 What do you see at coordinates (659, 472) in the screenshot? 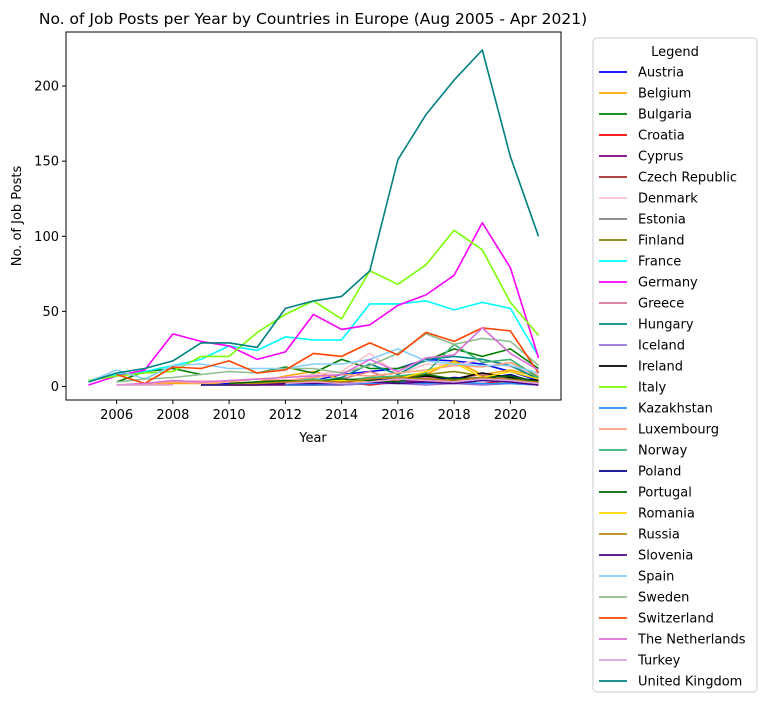
I see `legend-label-poland: Poland` at bounding box center [659, 472].